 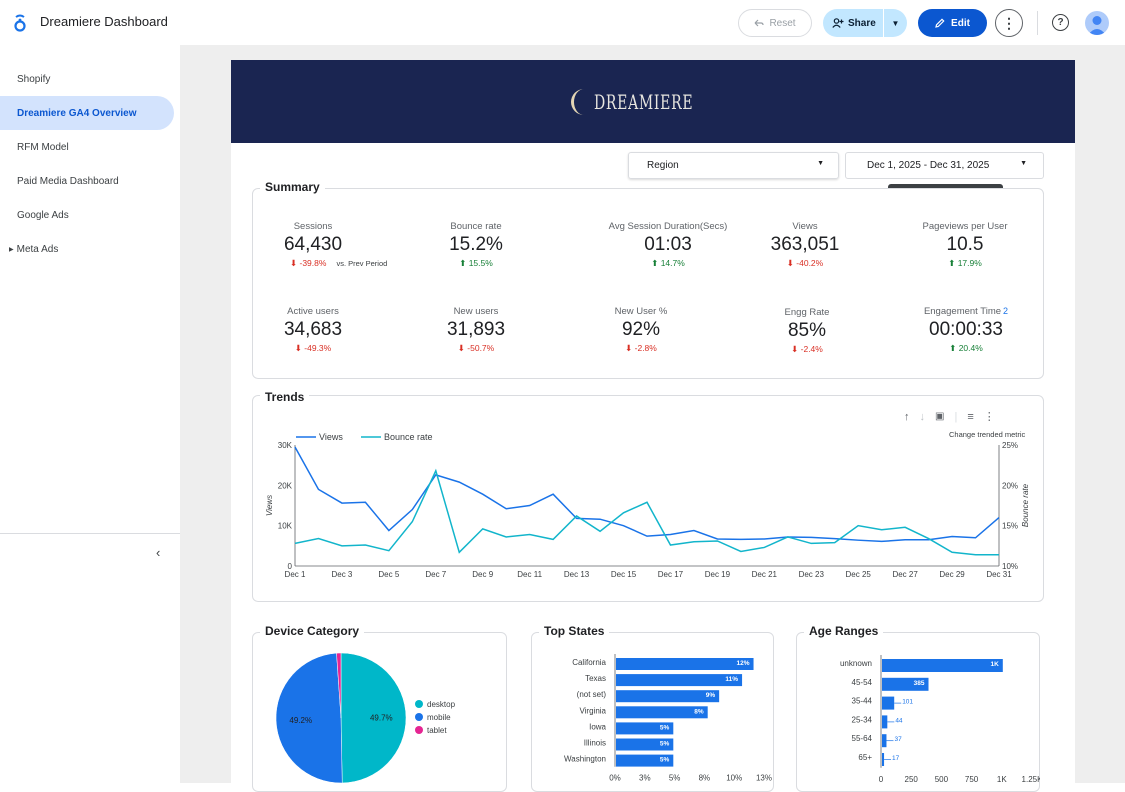 I want to click on legend-desktop-swatch, so click(x=419, y=704).